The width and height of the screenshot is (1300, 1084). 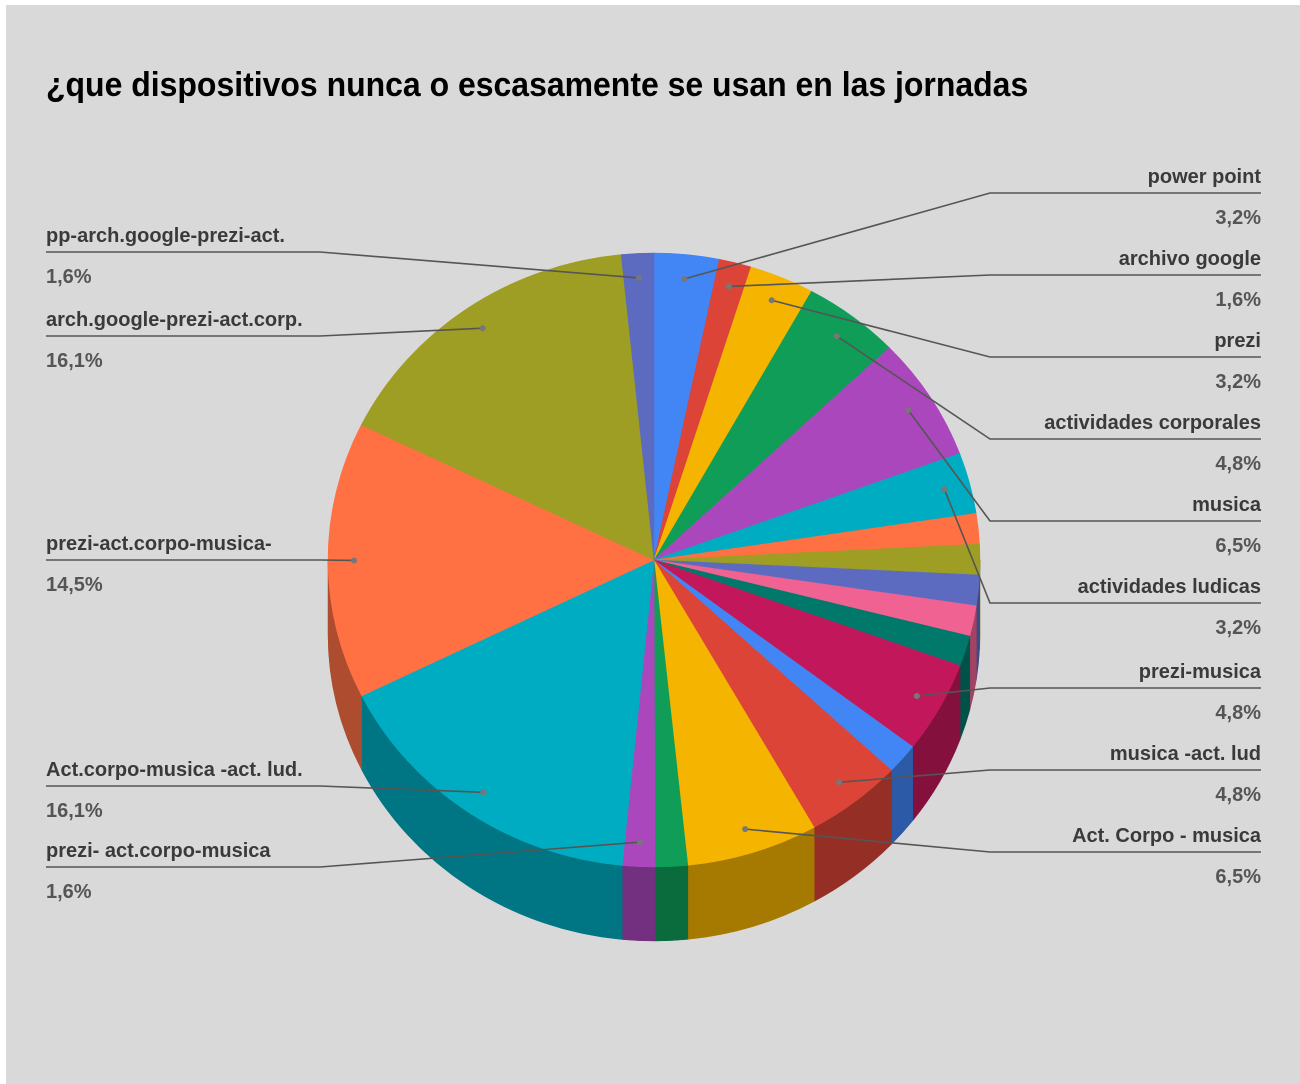 What do you see at coordinates (1238, 382) in the screenshot?
I see `slice-value-2: 3,2%` at bounding box center [1238, 382].